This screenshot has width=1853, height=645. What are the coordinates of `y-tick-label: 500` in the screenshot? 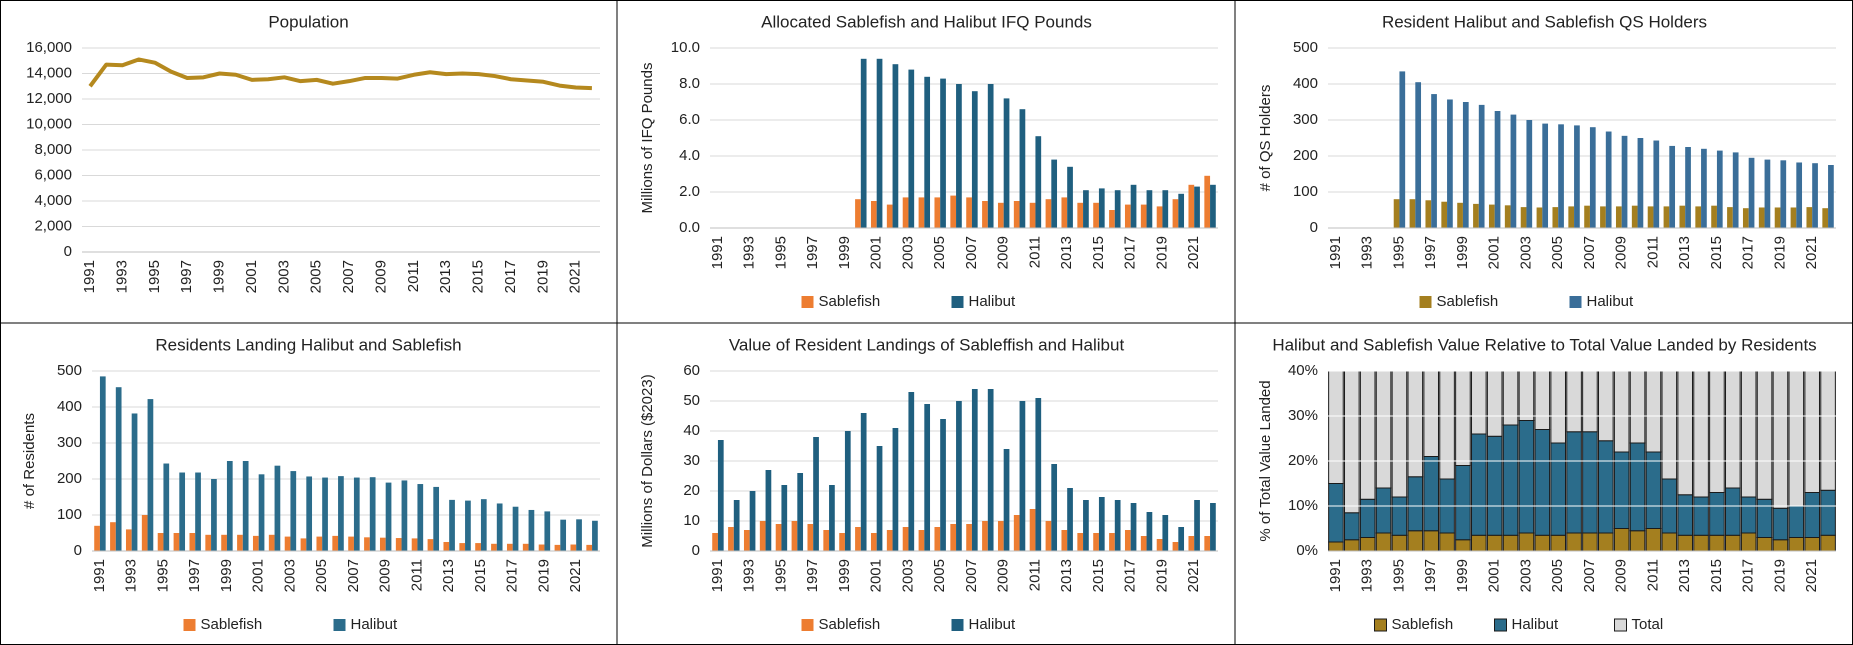 It's located at (1305, 47).